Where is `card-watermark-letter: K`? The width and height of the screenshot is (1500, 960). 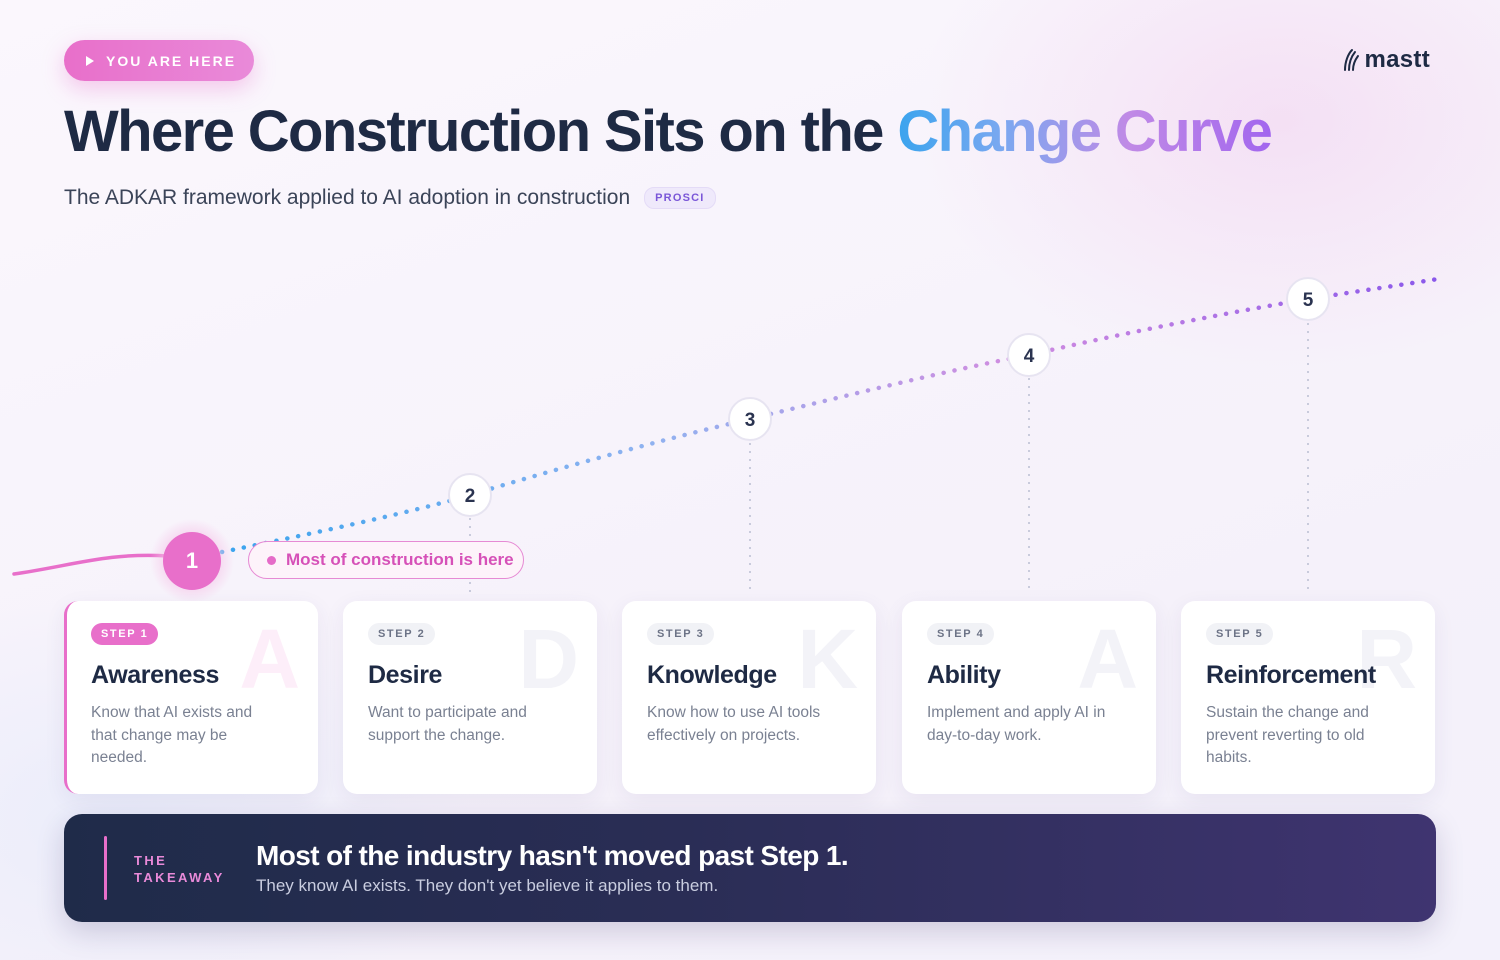
card-watermark-letter: K is located at coordinates (827, 659).